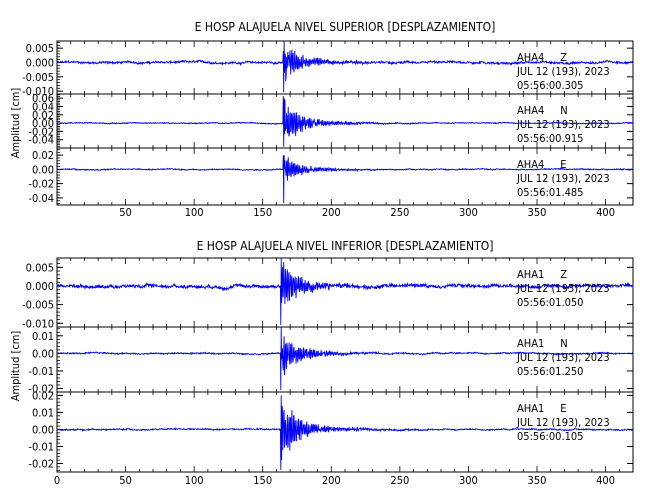 This screenshot has height=500, width=650. What do you see at coordinates (550, 85) in the screenshot?
I see `record-time: 05:56:00.305` at bounding box center [550, 85].